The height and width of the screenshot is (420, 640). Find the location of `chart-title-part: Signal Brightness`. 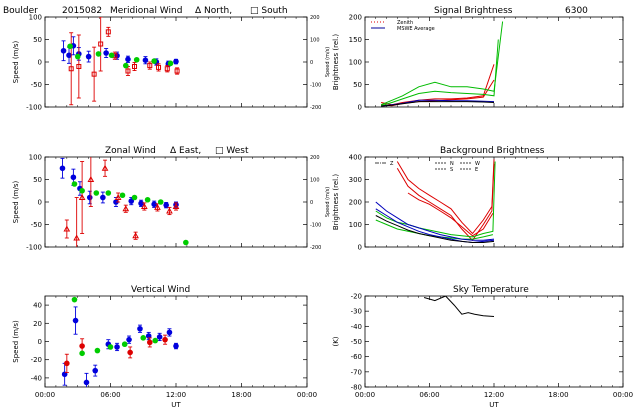

chart-title-part: Signal Brightness is located at coordinates (473, 11).